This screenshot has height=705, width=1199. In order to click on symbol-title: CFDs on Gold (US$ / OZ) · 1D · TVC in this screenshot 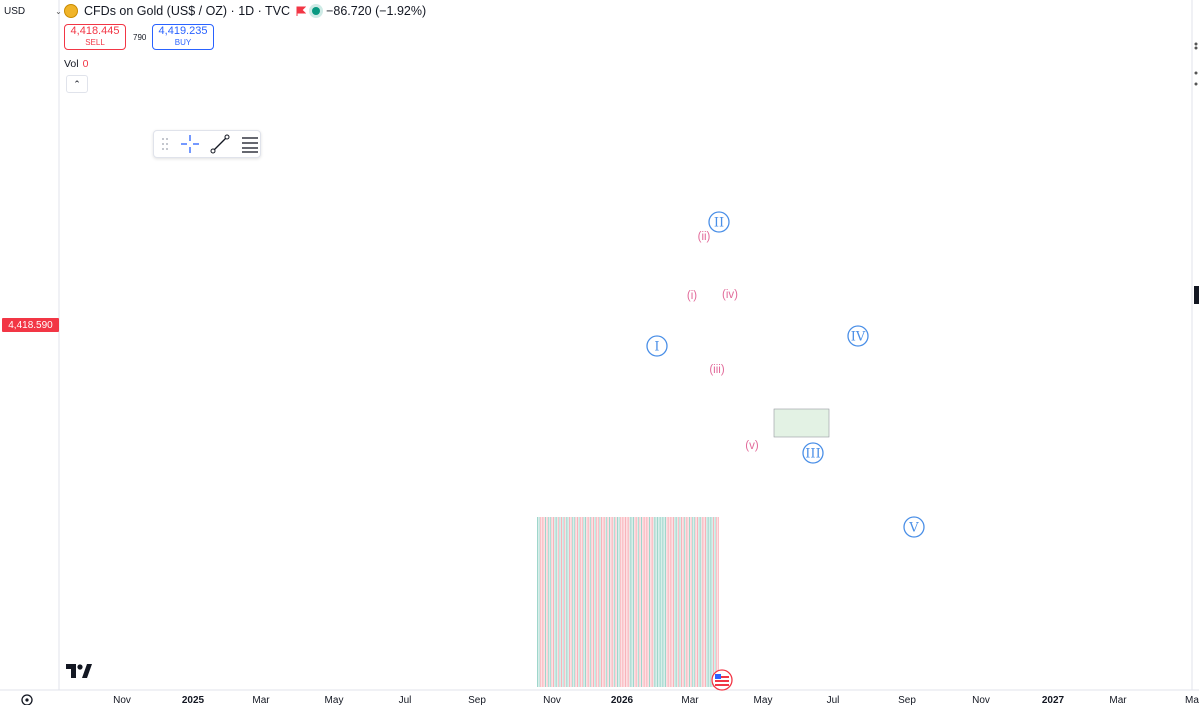, I will do `click(187, 11)`.